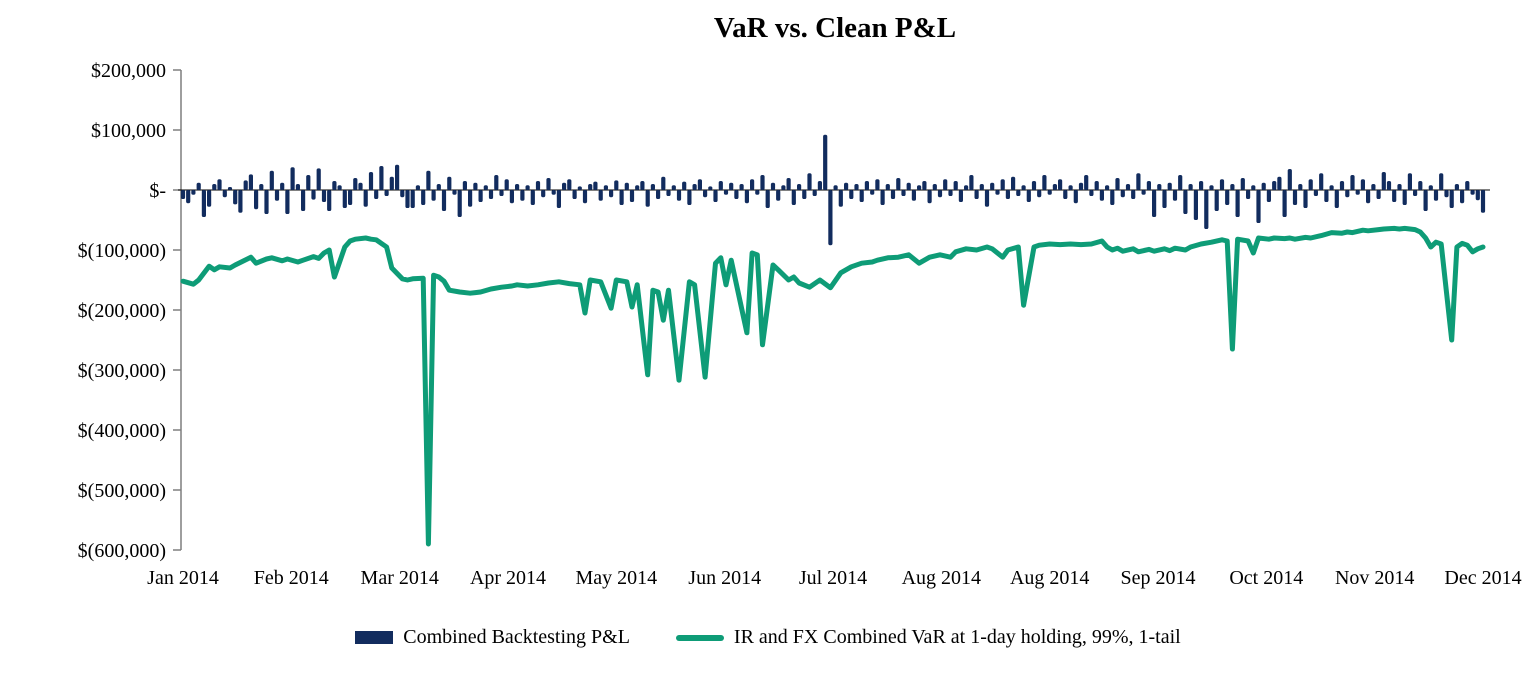  I want to click on x-axis-label: Apr 2014, so click(508, 578).